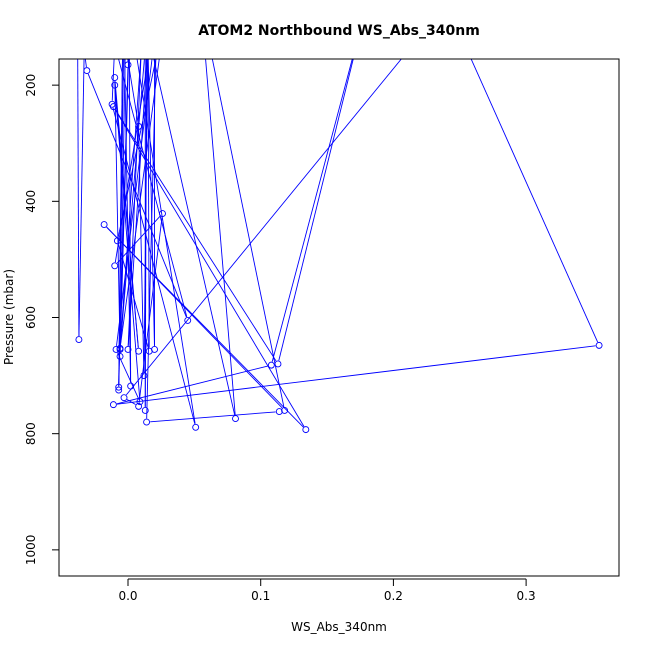 The width and height of the screenshot is (650, 650). What do you see at coordinates (393, 596) in the screenshot?
I see `x-tick-label: 0.2` at bounding box center [393, 596].